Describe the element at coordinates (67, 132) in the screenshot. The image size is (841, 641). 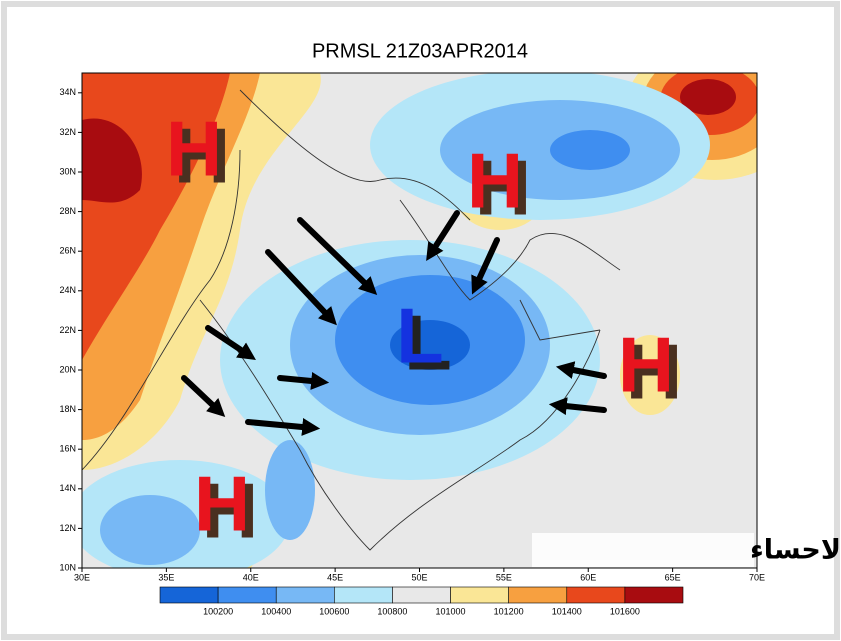
I see `lat-label: 32N` at that location.